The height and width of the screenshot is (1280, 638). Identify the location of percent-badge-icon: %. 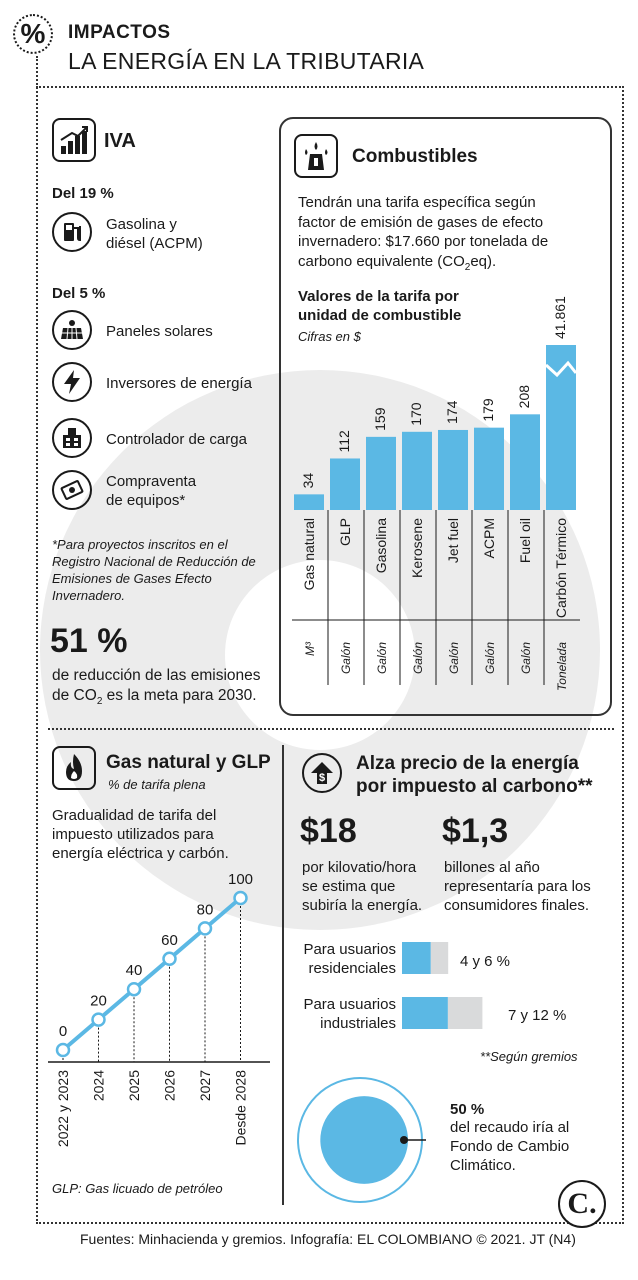
(33, 34).